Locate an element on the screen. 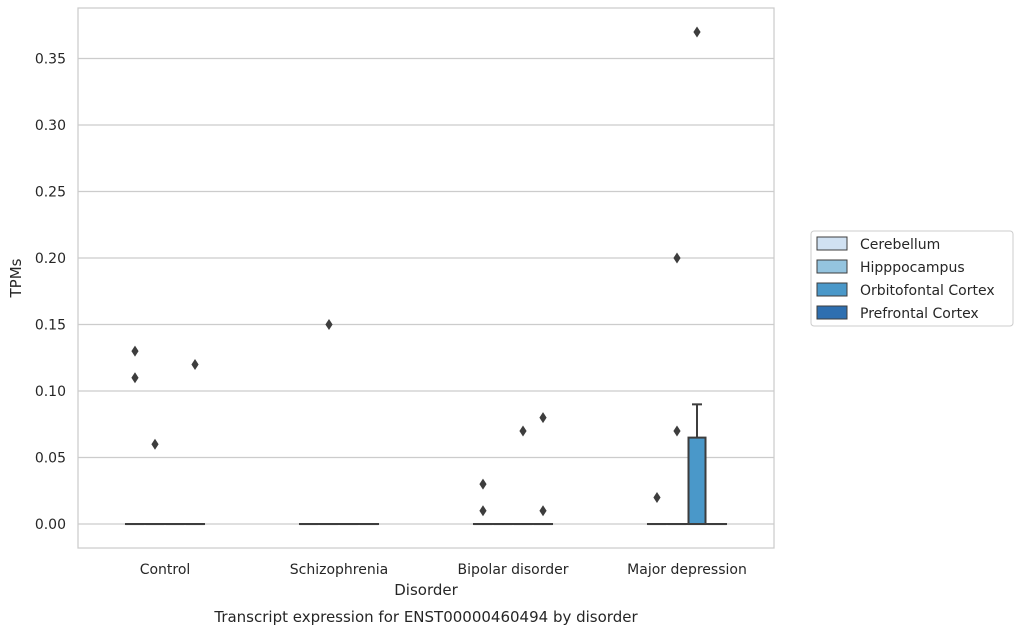 This screenshot has height=634, width=1023. boxes is located at coordinates (426, 464).